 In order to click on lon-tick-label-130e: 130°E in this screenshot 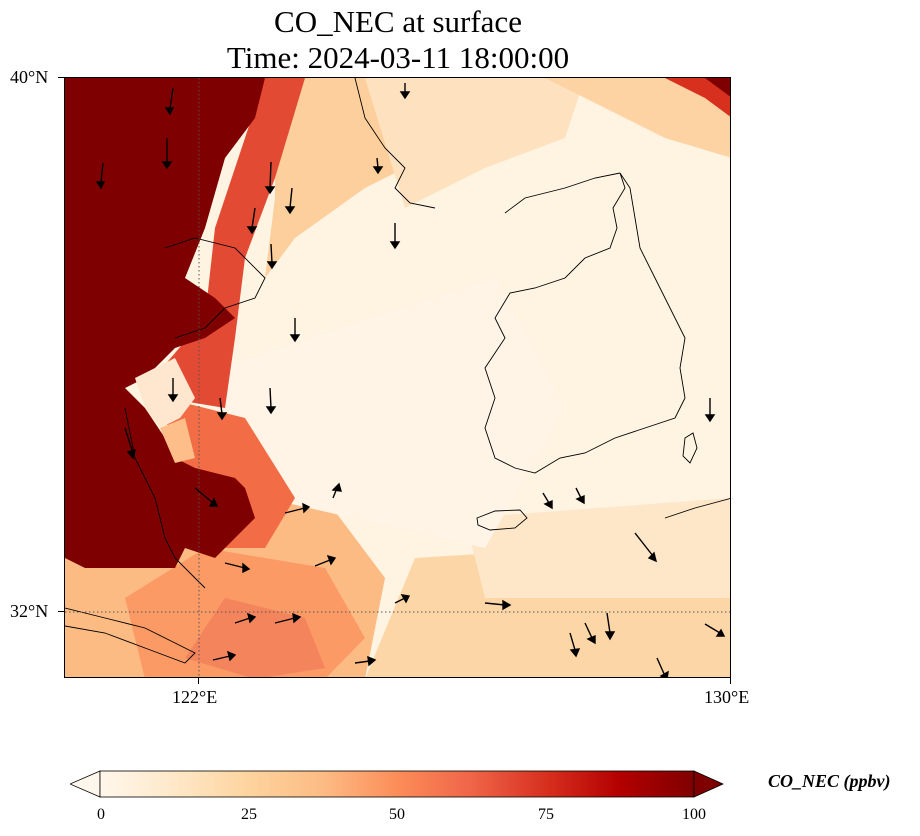, I will do `click(727, 697)`.